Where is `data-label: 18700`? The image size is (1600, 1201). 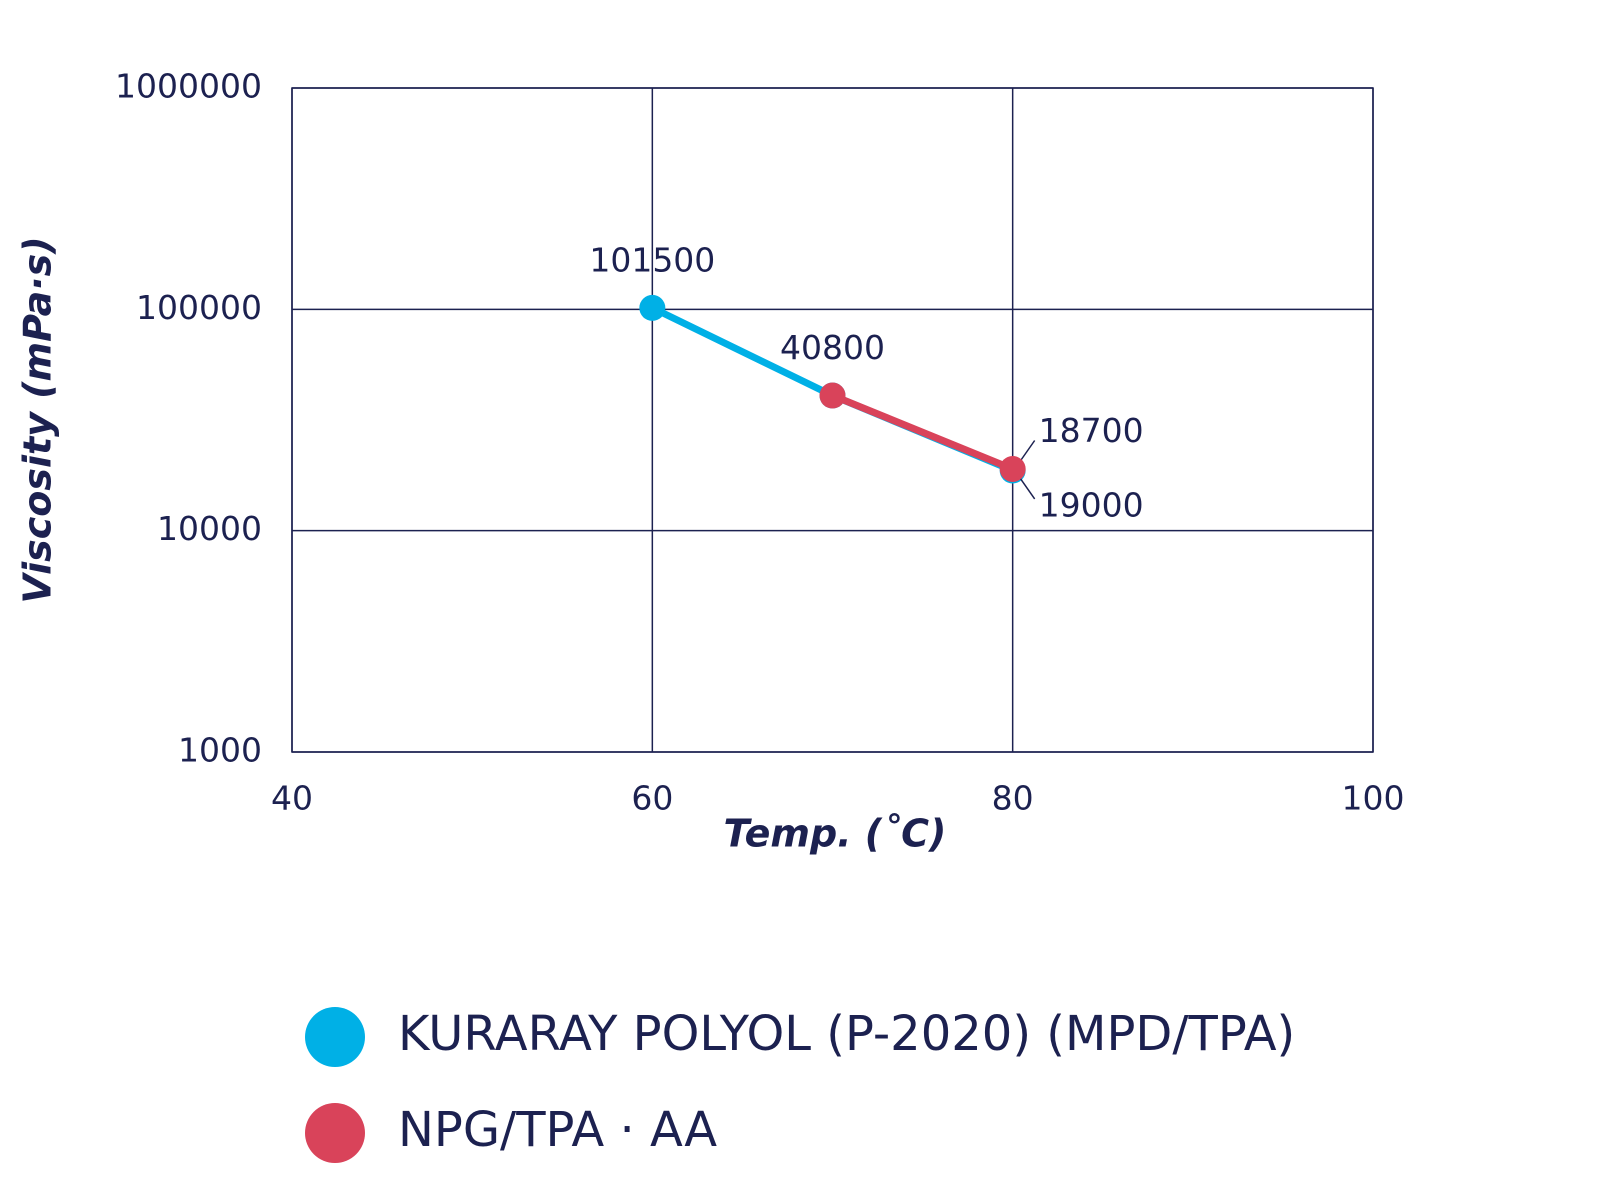
data-label: 18700 is located at coordinates (1091, 430).